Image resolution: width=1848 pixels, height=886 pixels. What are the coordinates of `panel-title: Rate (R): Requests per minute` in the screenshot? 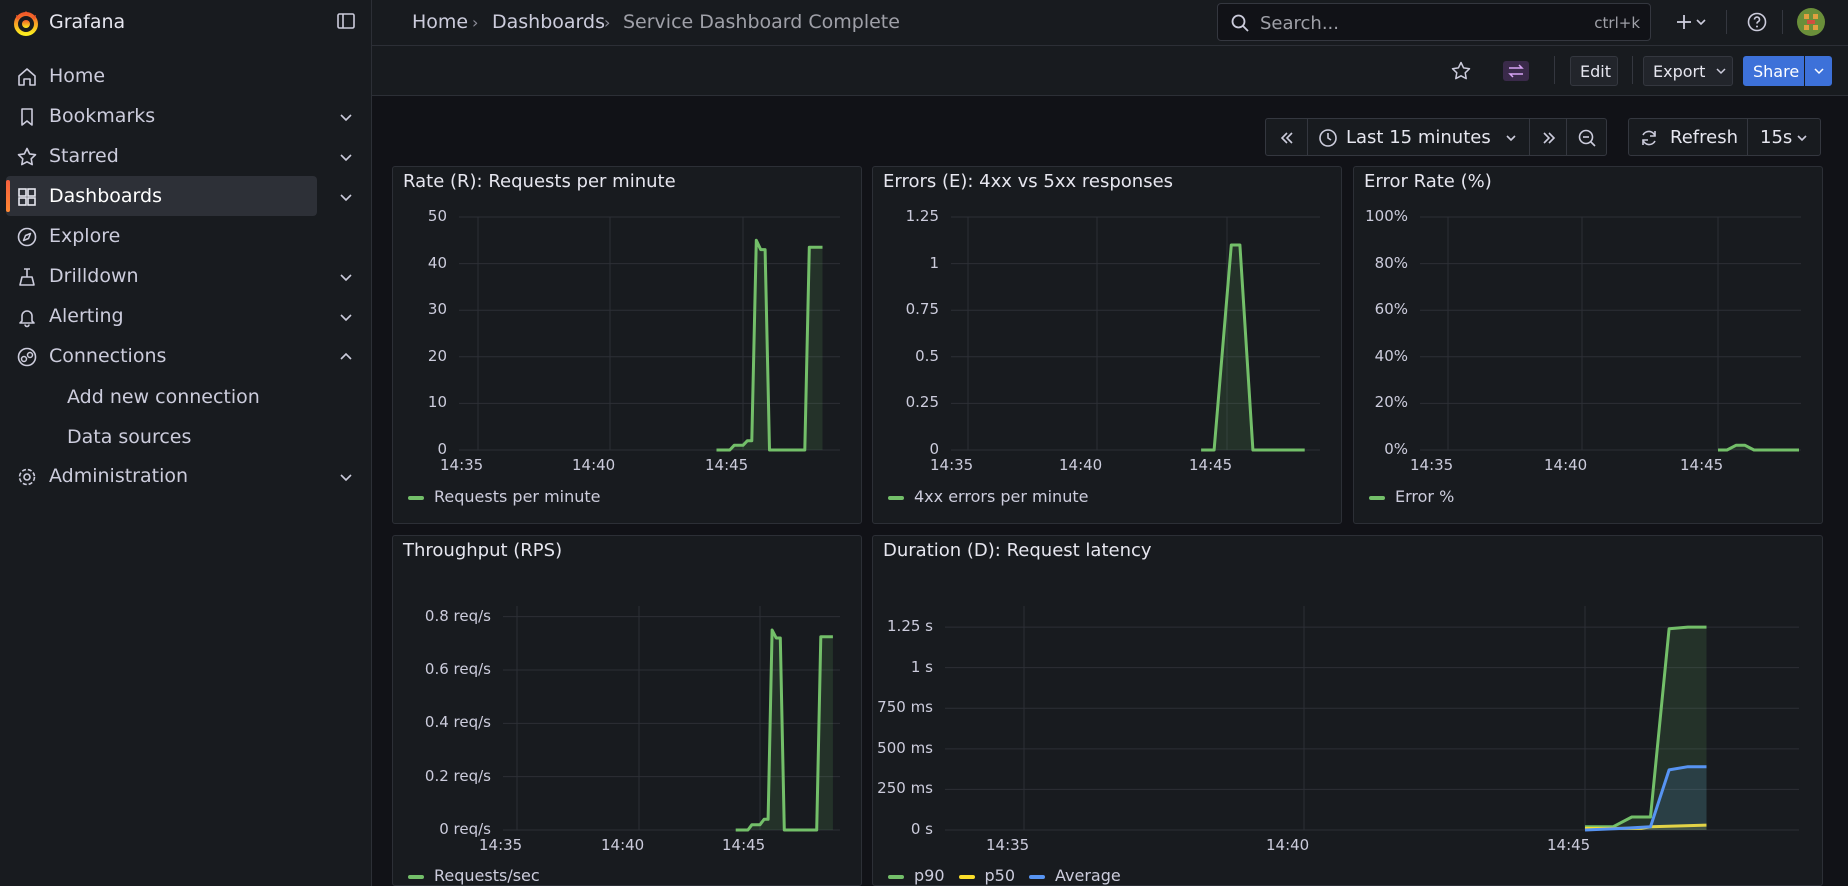 It's located at (539, 181).